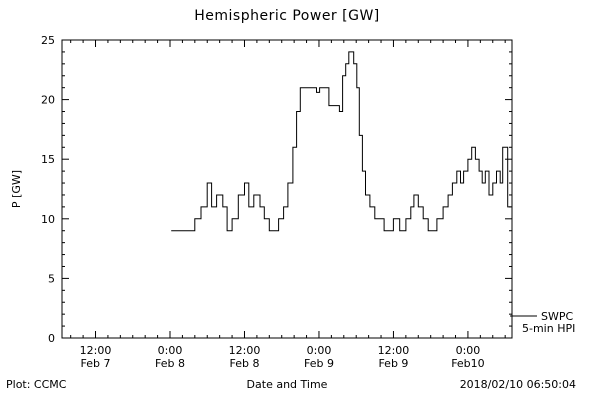 The width and height of the screenshot is (600, 400). I want to click on x-tick-date-label: Feb 7, so click(96, 363).